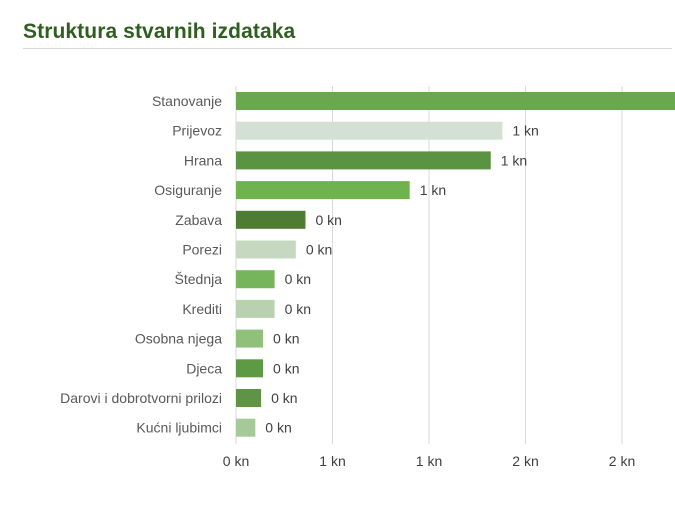  Describe the element at coordinates (204, 368) in the screenshot. I see `category-label: Djeca` at that location.